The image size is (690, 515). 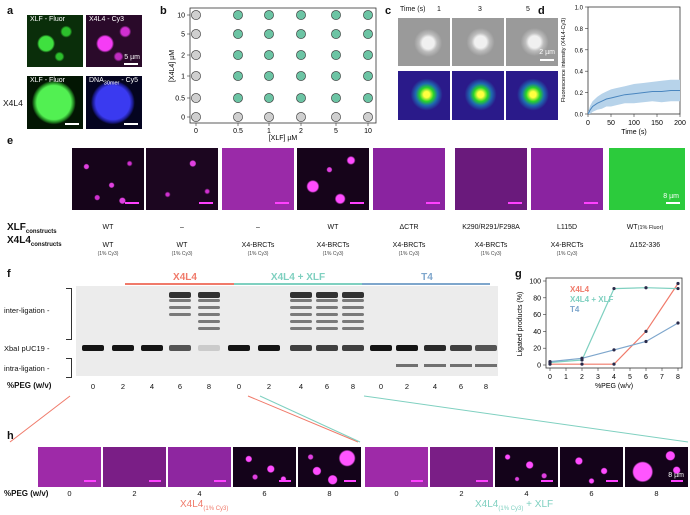 What do you see at coordinates (258, 245) in the screenshot?
I see `panel-e-x4l4-construct-3: X4-BRCTs` at bounding box center [258, 245].